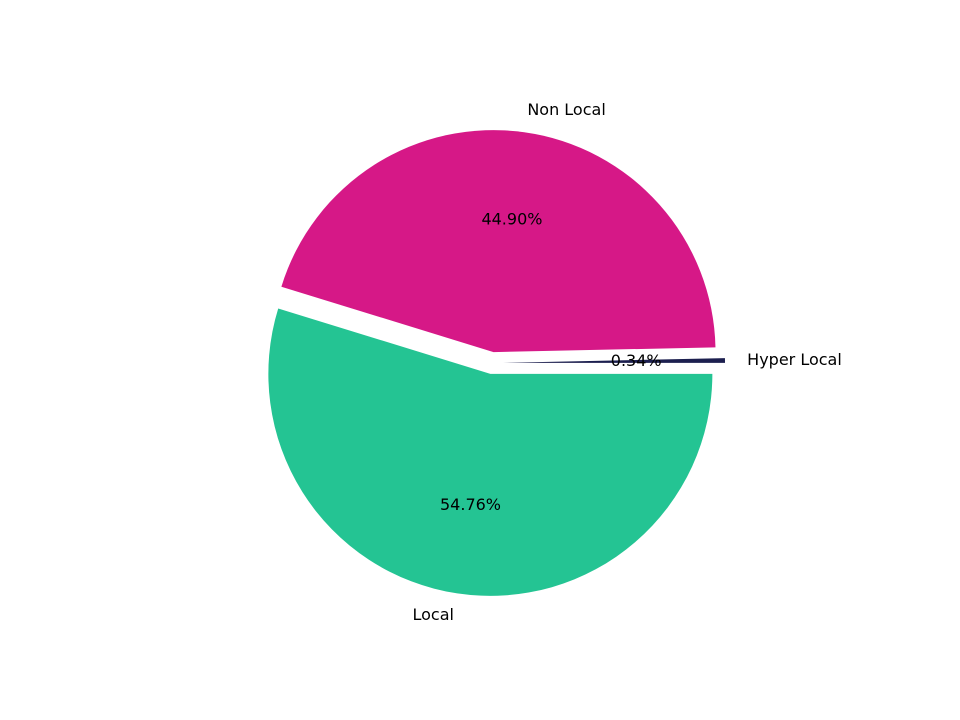  What do you see at coordinates (433, 614) in the screenshot?
I see `slice-label: Local` at bounding box center [433, 614].